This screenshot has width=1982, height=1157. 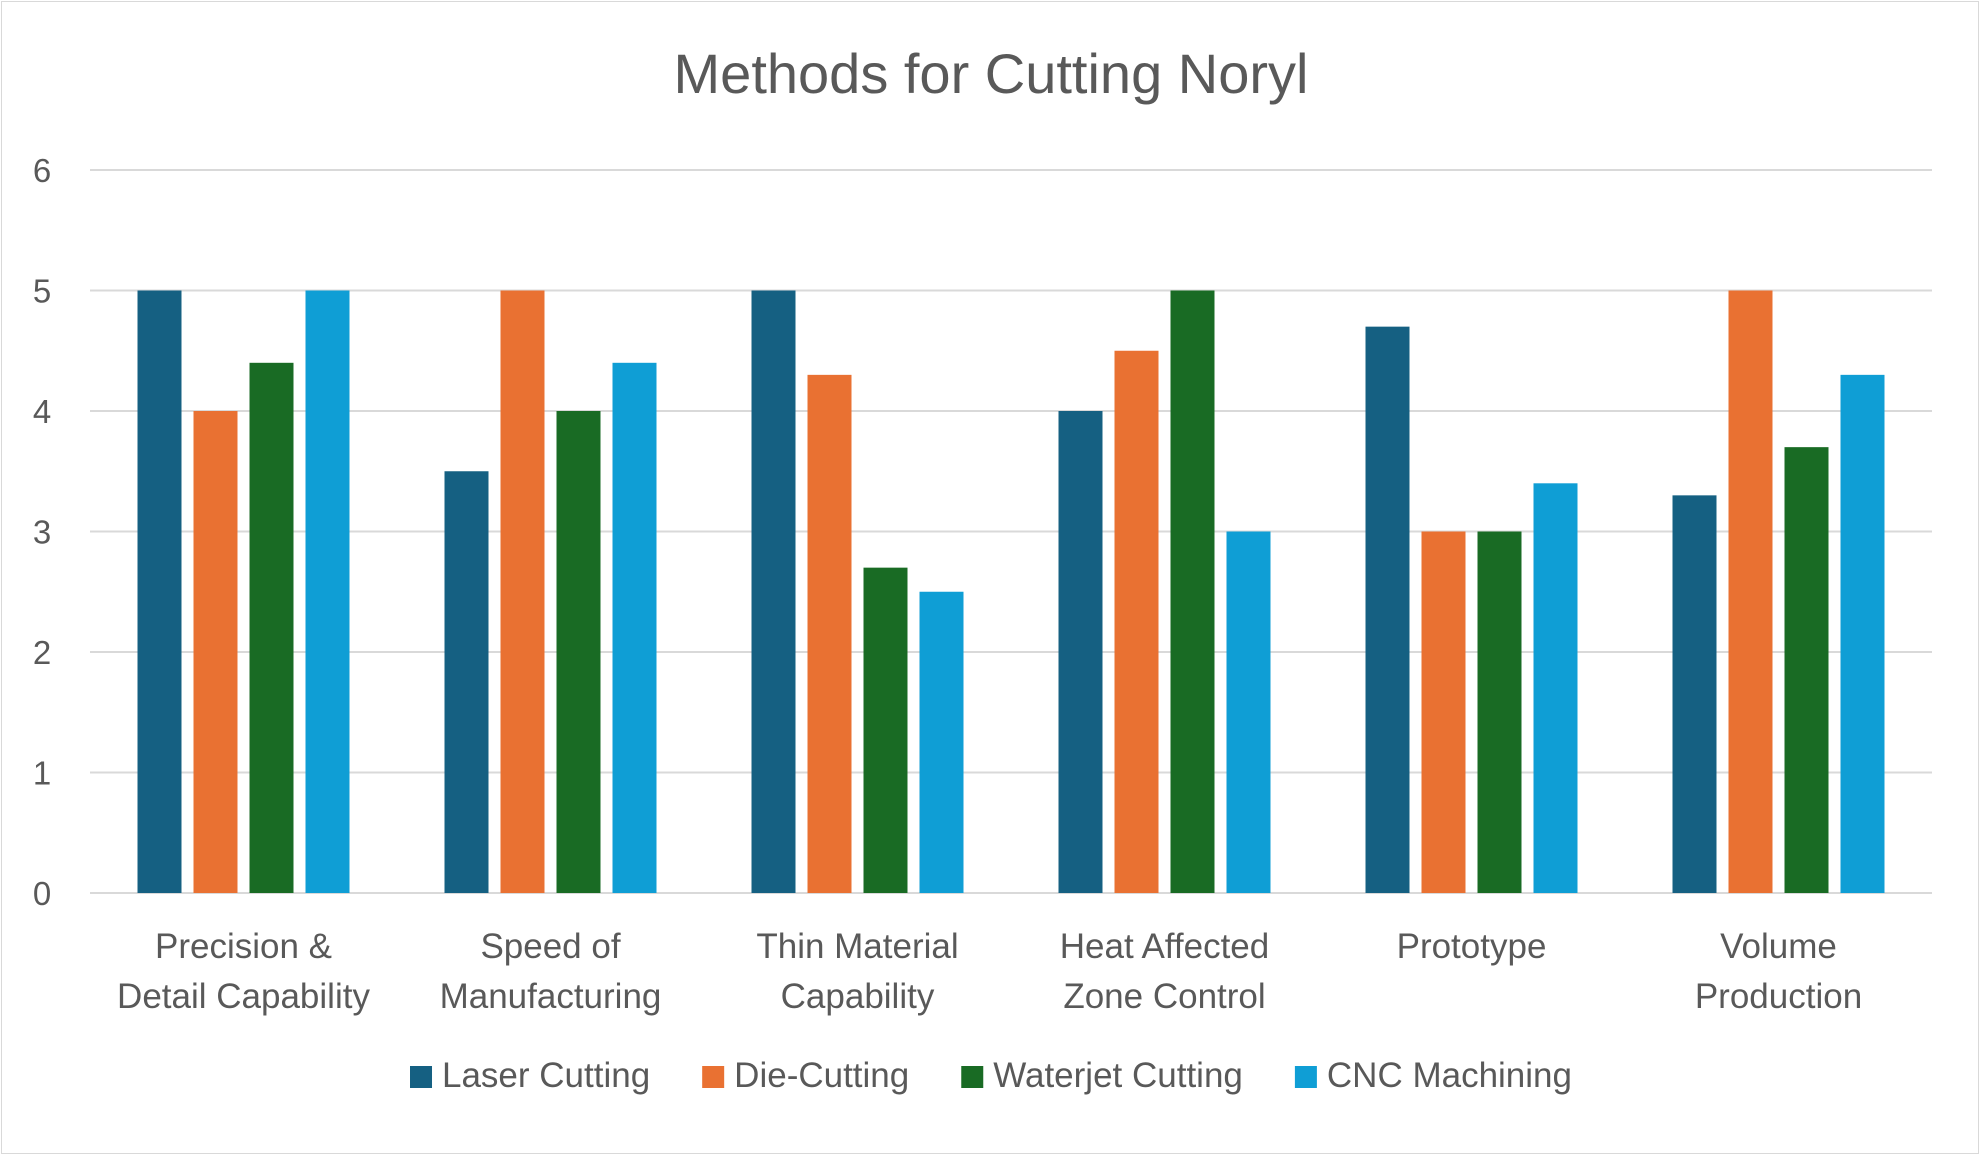 What do you see at coordinates (550, 946) in the screenshot?
I see `x-tick-label: Speed of` at bounding box center [550, 946].